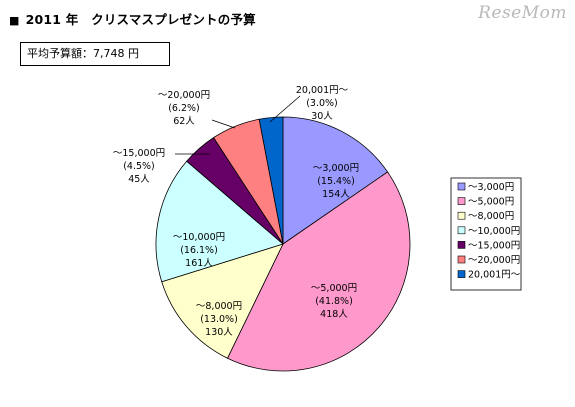 The image size is (575, 407). I want to click on legend-label-6: ～20,000円, so click(494, 260).